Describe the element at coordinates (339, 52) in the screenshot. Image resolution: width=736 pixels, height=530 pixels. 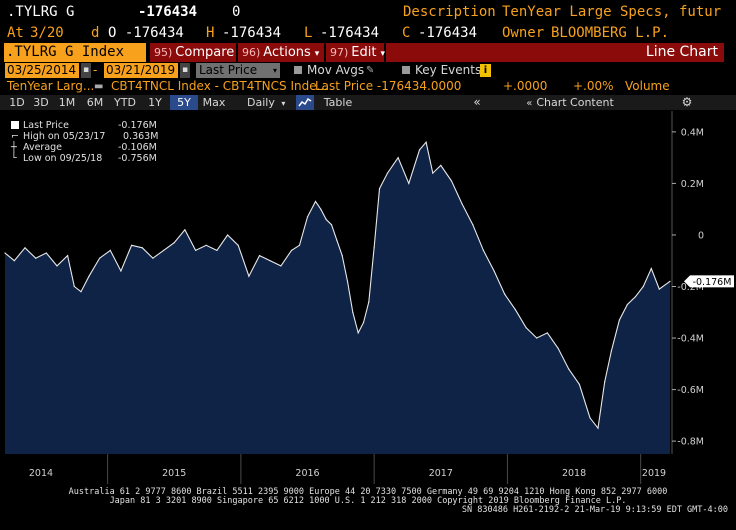
I see `edit-number: 97)` at that location.